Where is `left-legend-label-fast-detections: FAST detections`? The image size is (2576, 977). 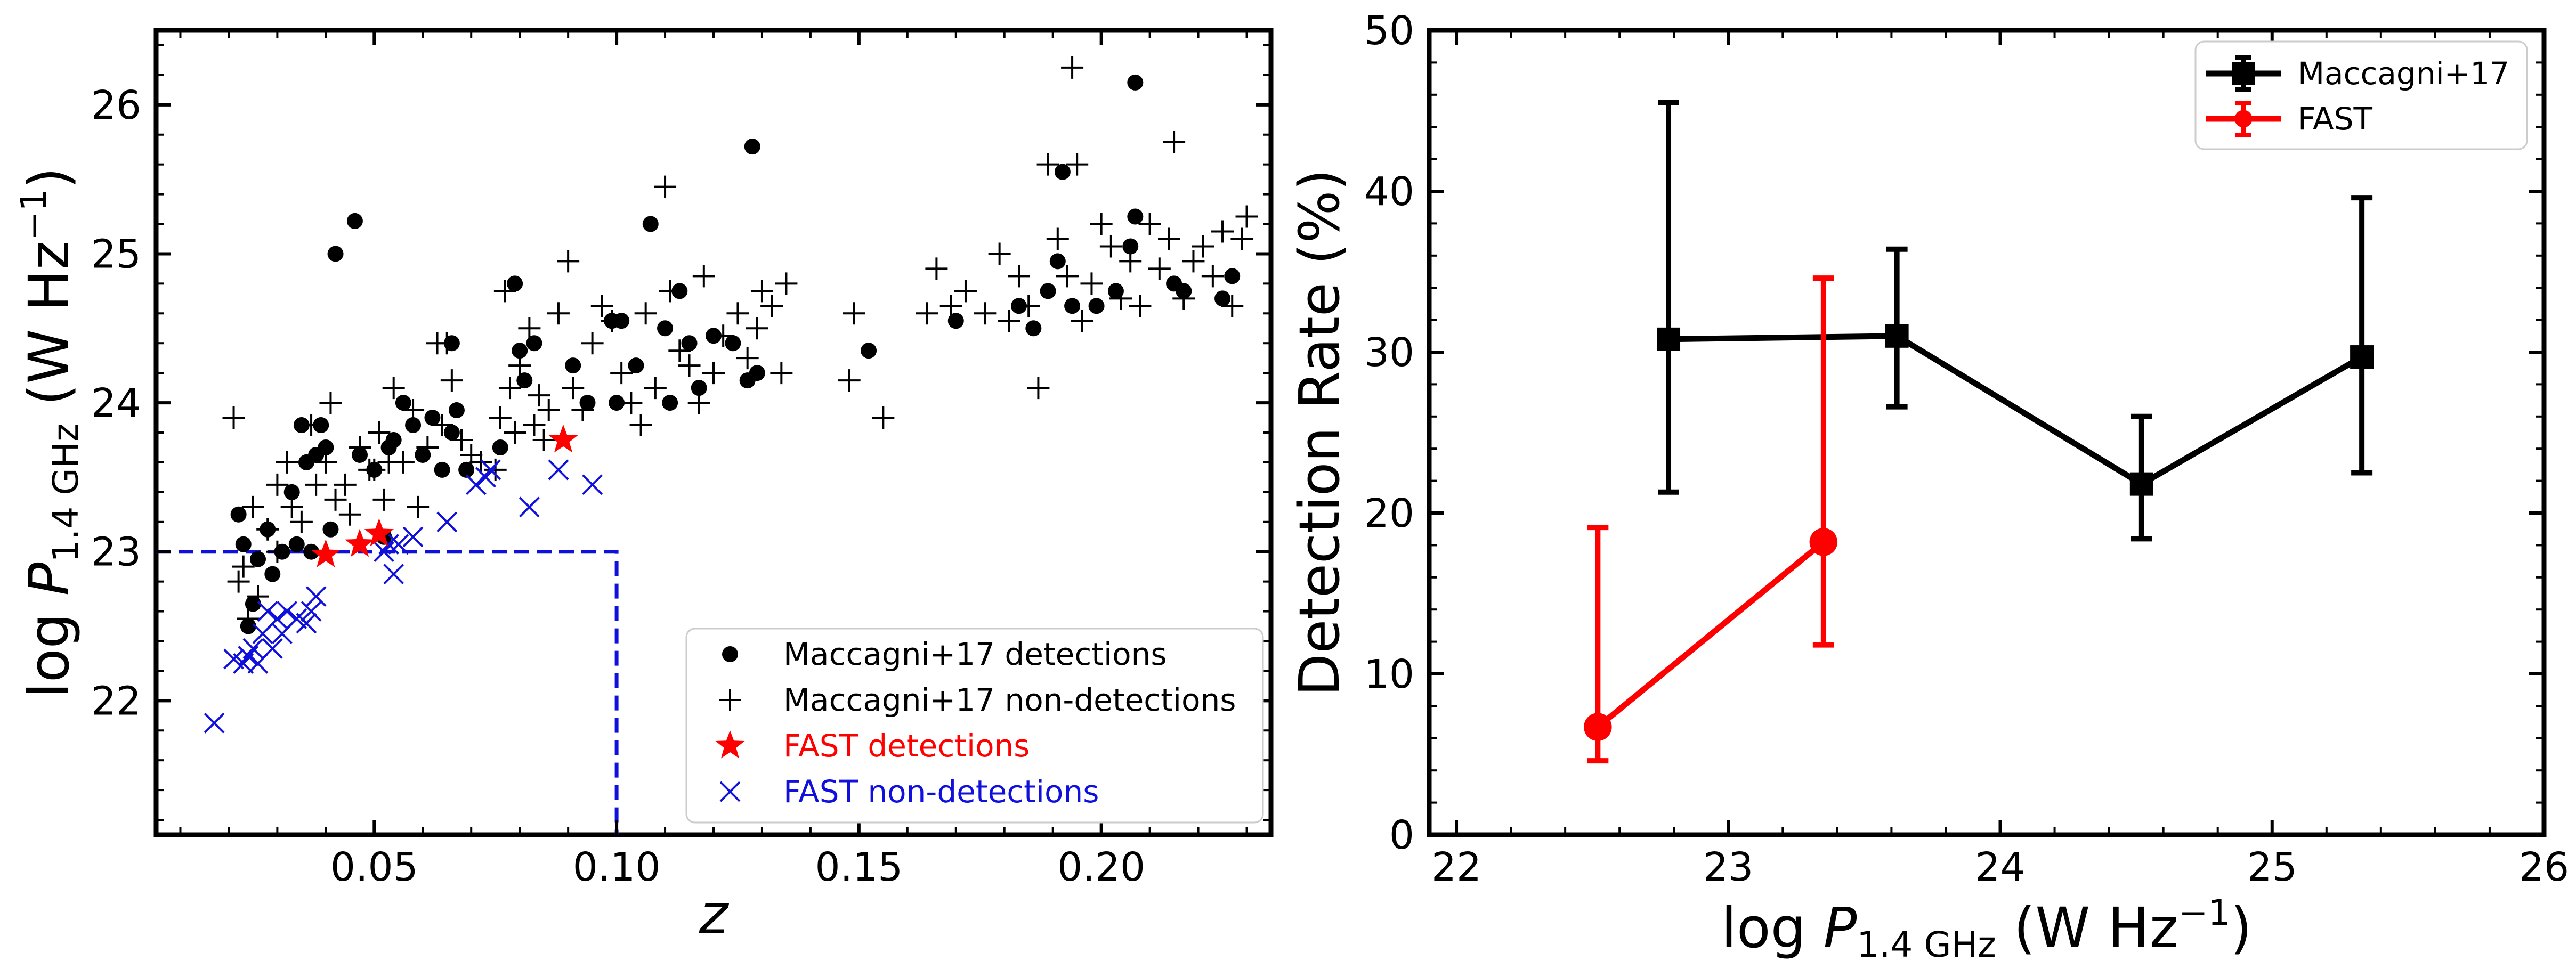
left-legend-label-fast-detections: FAST detections is located at coordinates (907, 746).